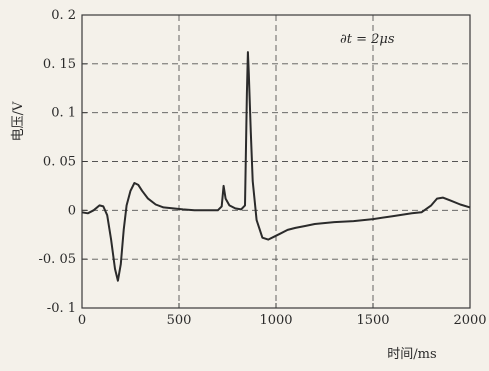 The image size is (489, 371). I want to click on x-tick-label: 1500, so click(372, 320).